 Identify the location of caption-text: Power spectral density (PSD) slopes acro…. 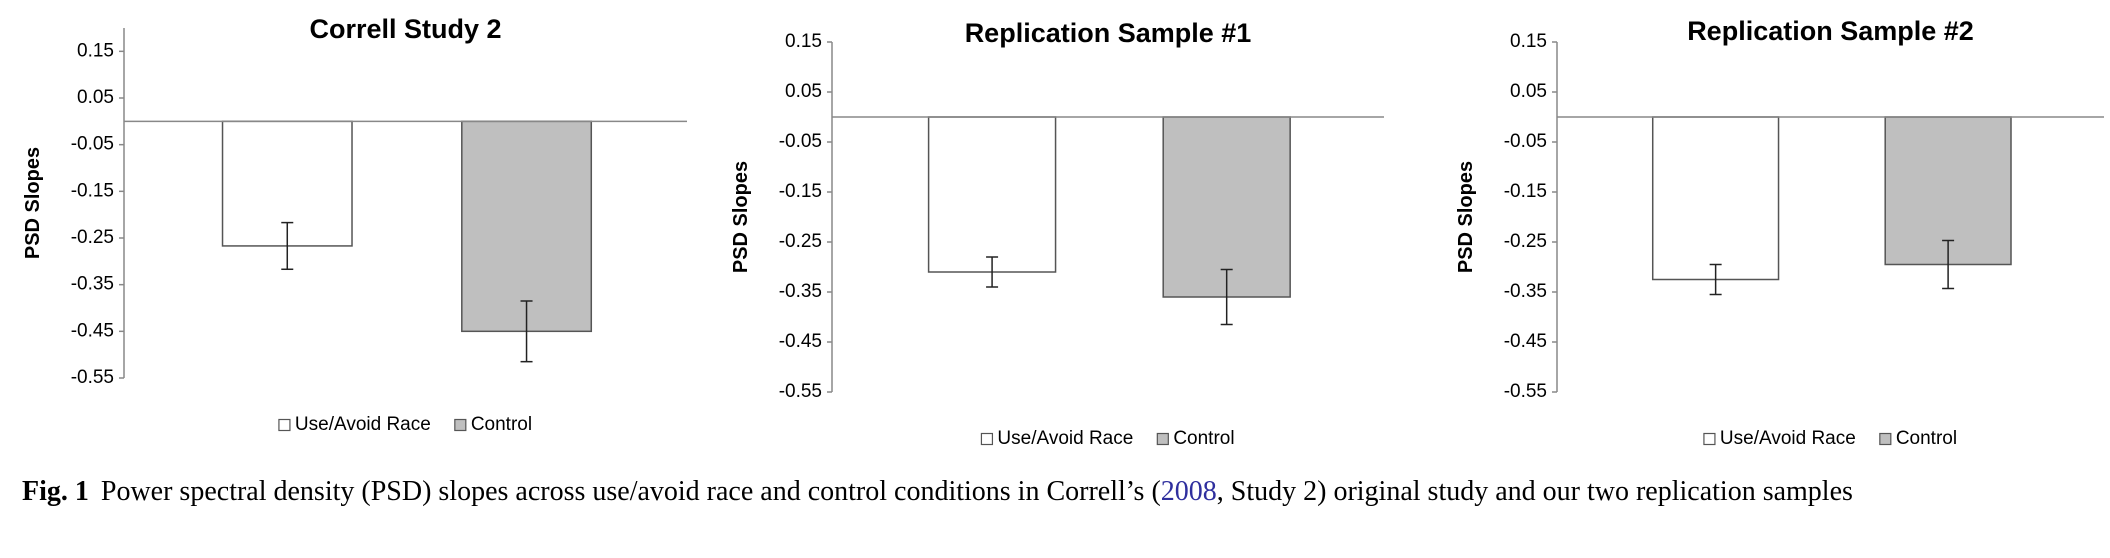
(630, 491).